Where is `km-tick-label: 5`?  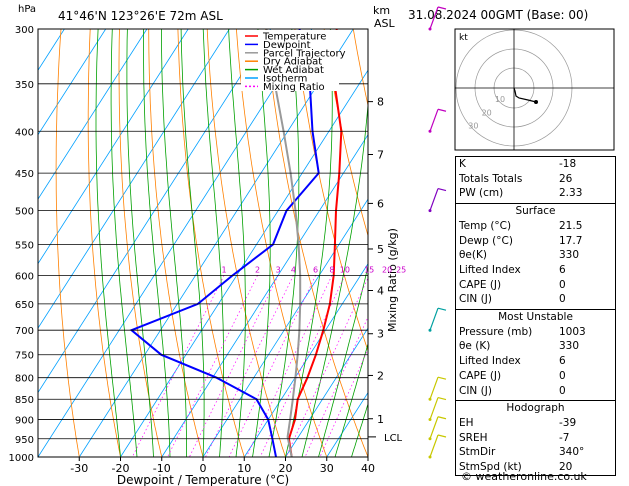
km-tick-label: 5 is located at coordinates (380, 249).